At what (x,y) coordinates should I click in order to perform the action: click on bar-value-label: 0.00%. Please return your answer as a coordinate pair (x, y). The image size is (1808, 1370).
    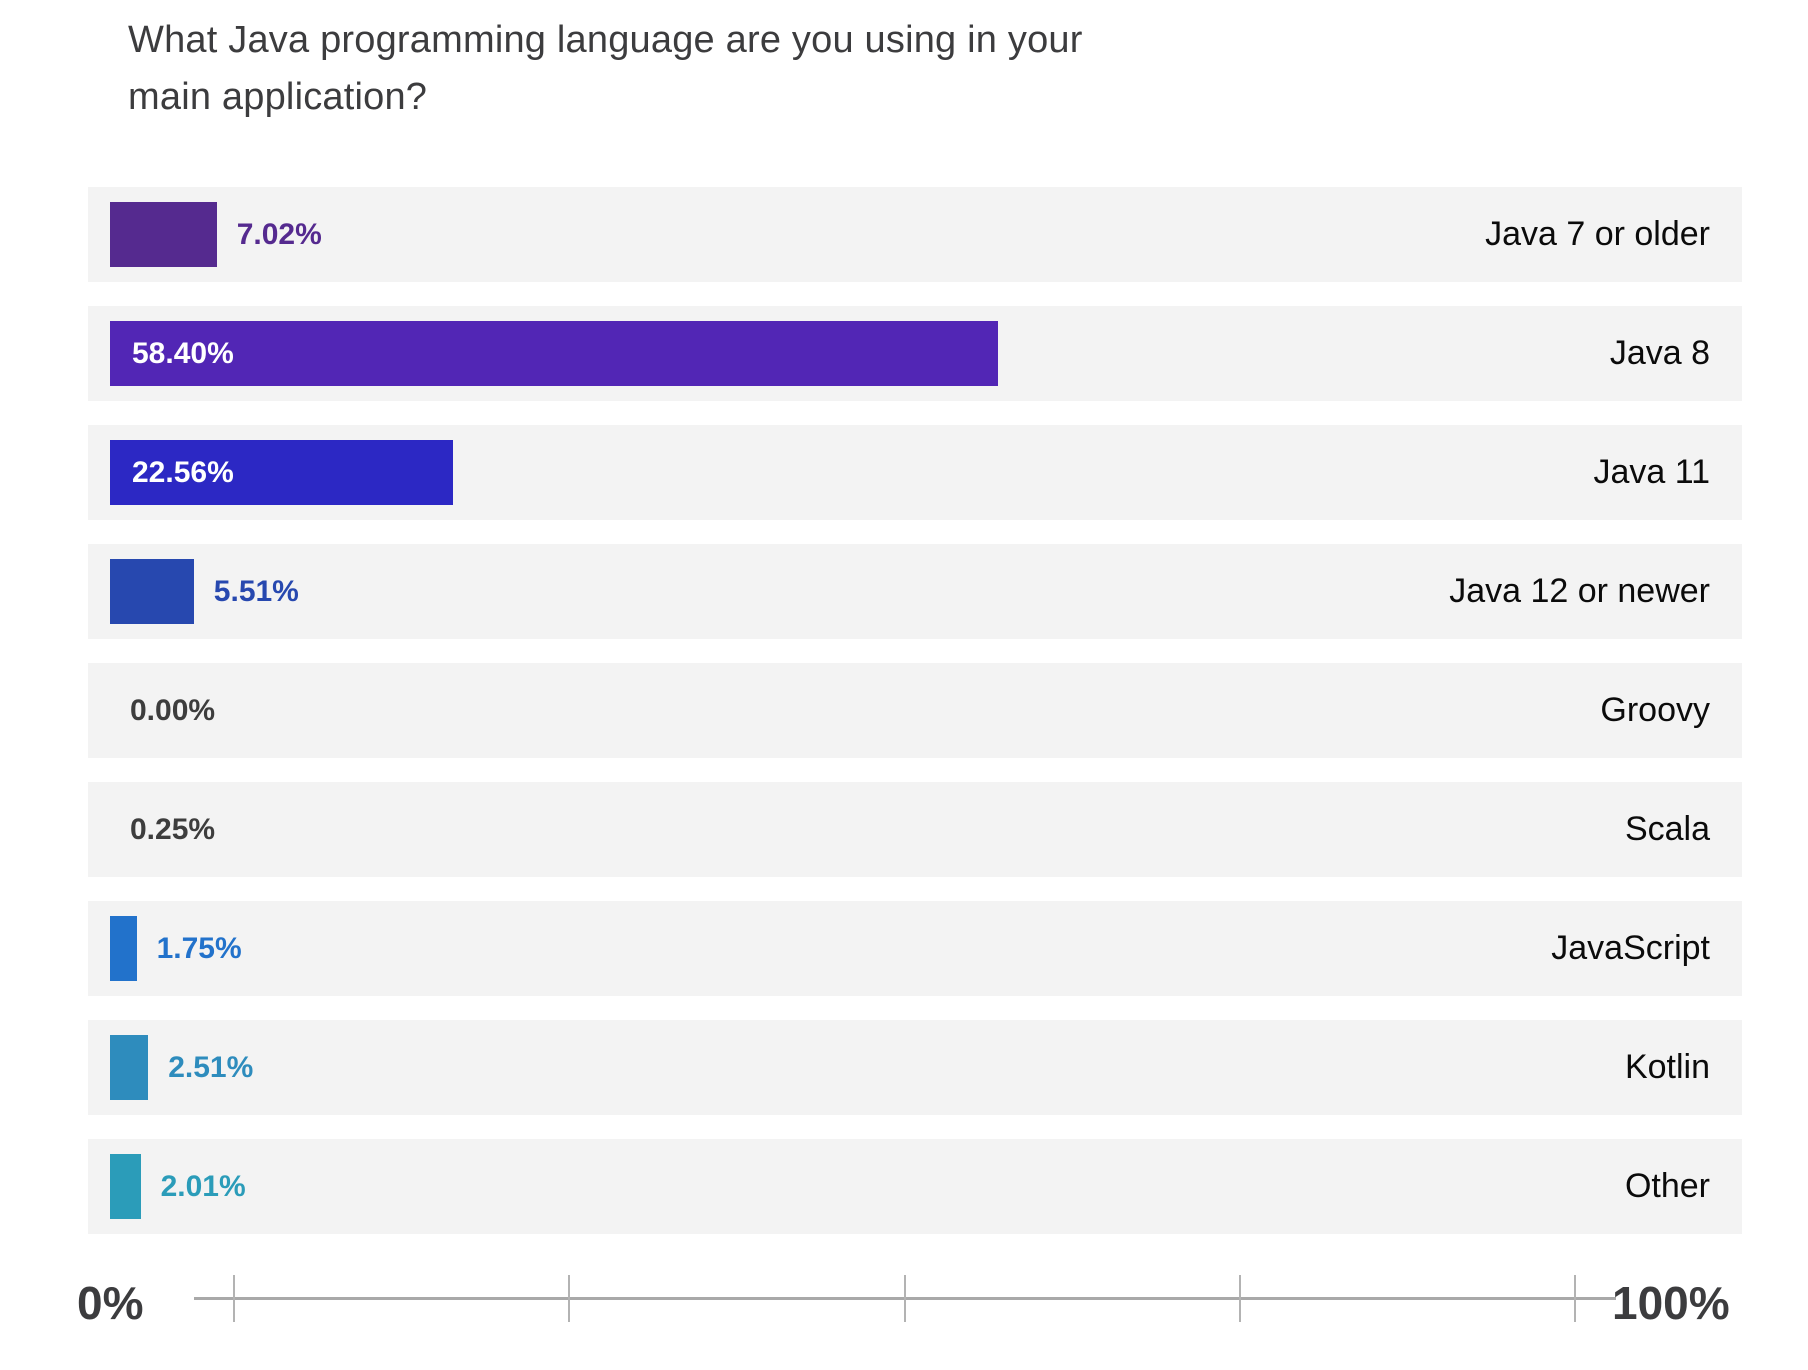
    Looking at the image, I should click on (173, 710).